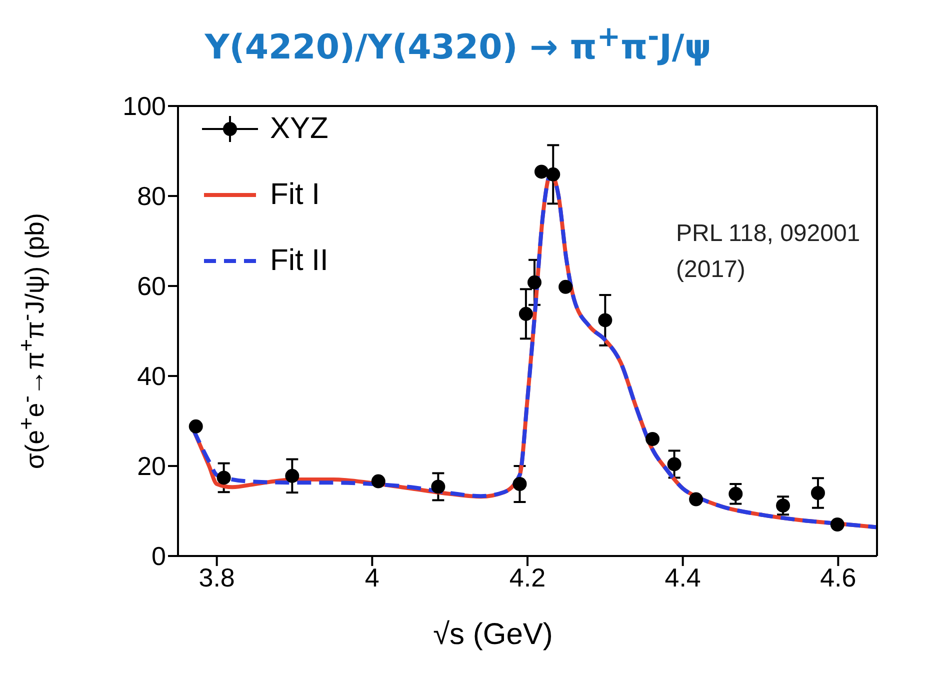  I want to click on legend-label: Fit II, so click(299, 261).